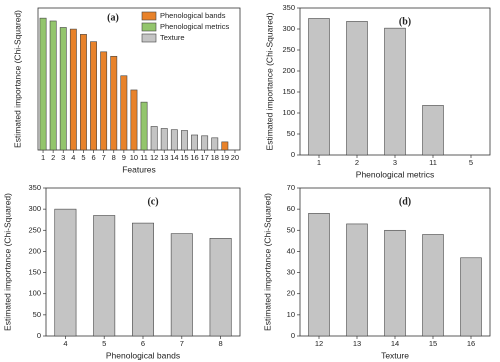 This screenshot has width=500, height=362. Describe the element at coordinates (433, 343) in the screenshot. I see `x-tick-label: 15` at that location.